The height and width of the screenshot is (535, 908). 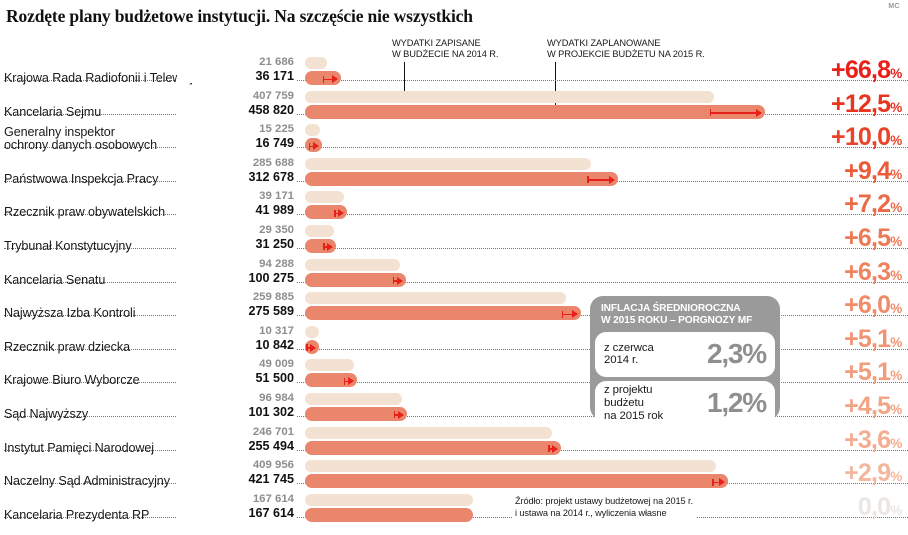 I want to click on change-percent: +6,3%, so click(x=832, y=274).